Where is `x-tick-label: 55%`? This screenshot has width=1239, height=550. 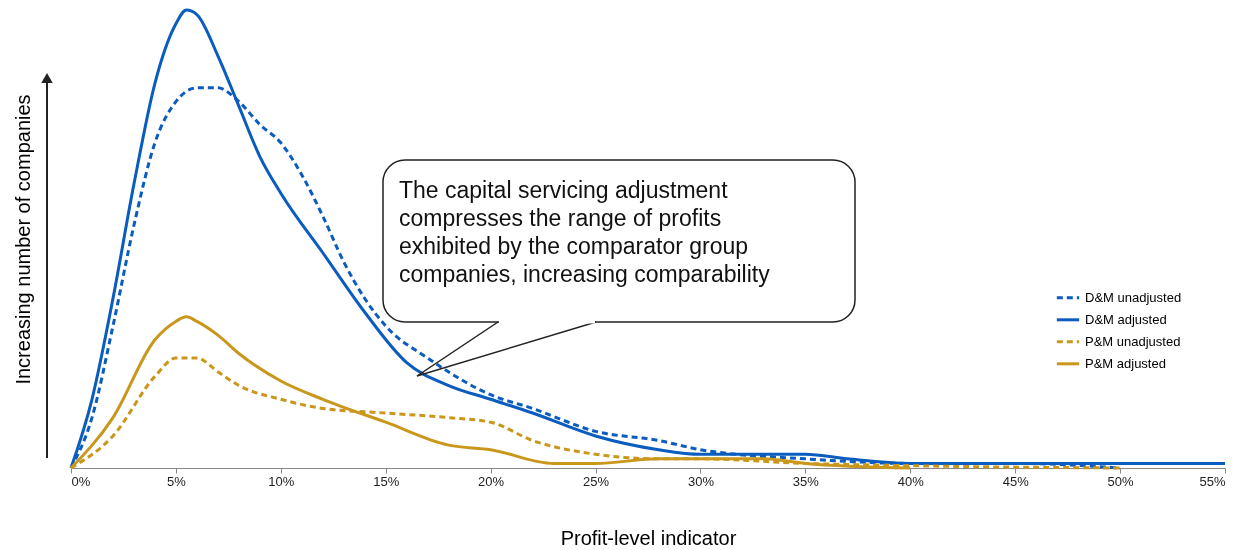
x-tick-label: 55% is located at coordinates (1212, 481).